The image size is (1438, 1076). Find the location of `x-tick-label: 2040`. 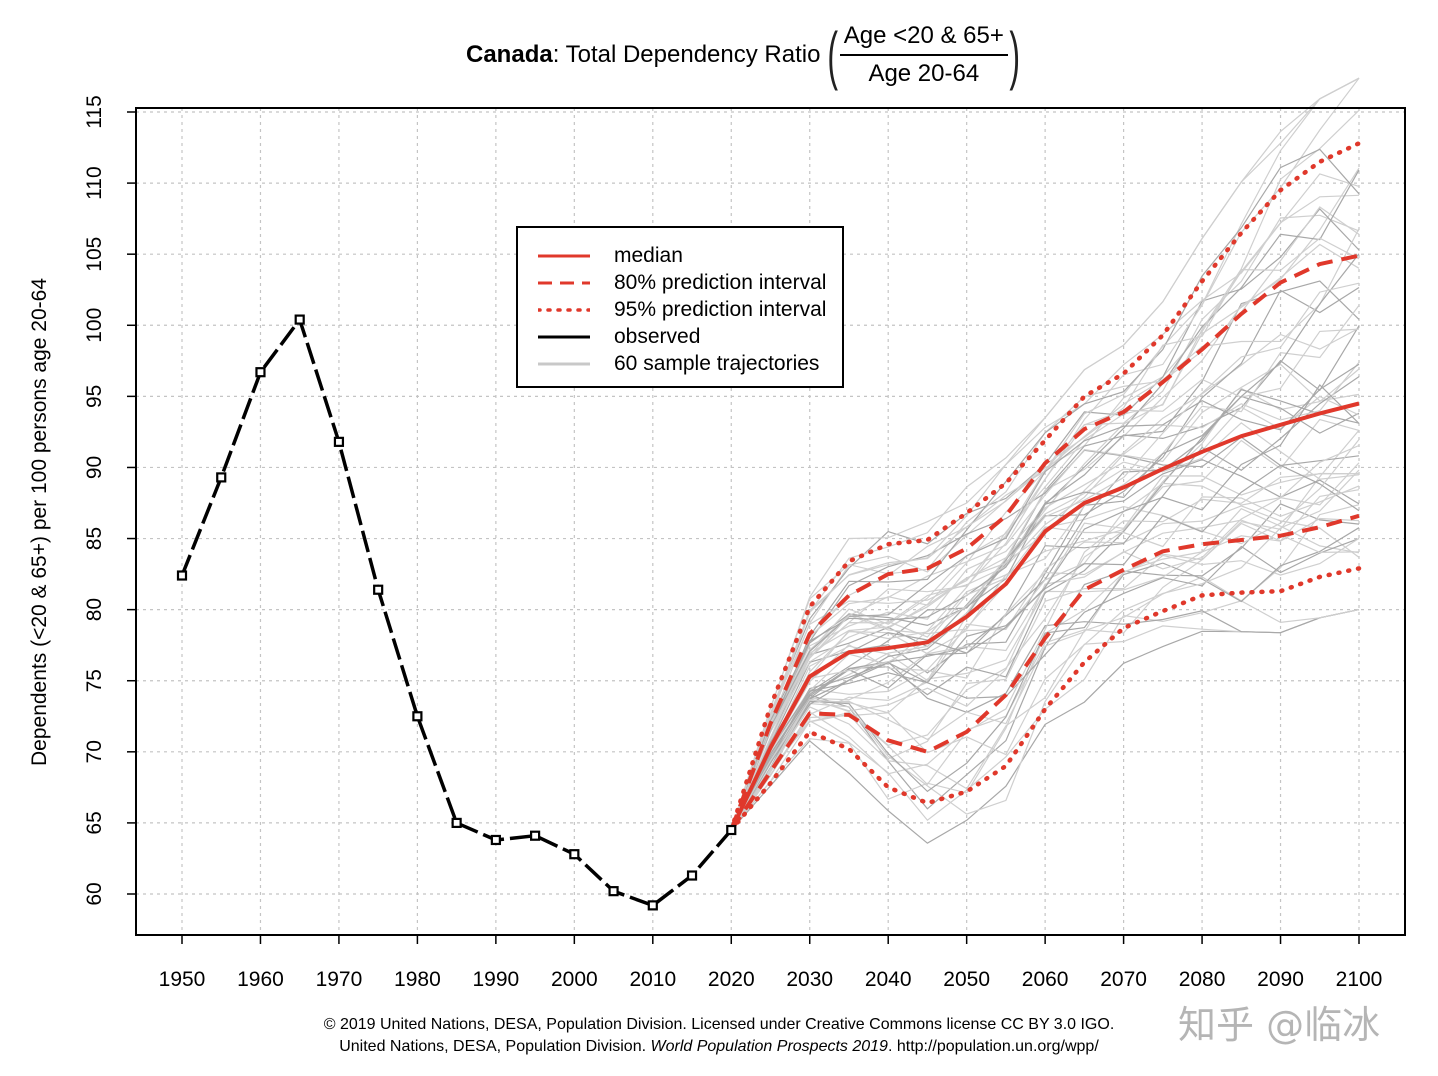

x-tick-label: 2040 is located at coordinates (888, 979).